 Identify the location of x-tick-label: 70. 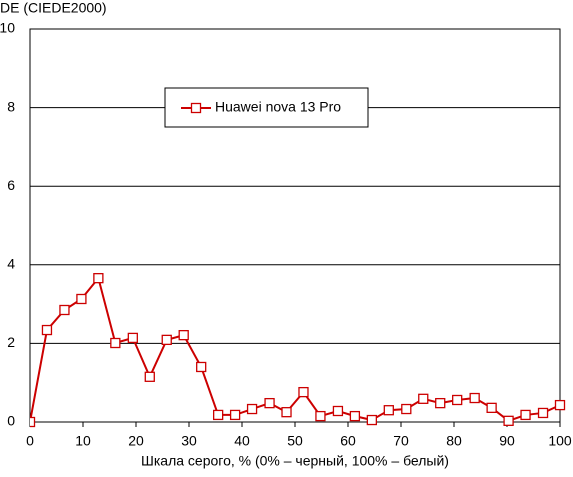
(401, 441).